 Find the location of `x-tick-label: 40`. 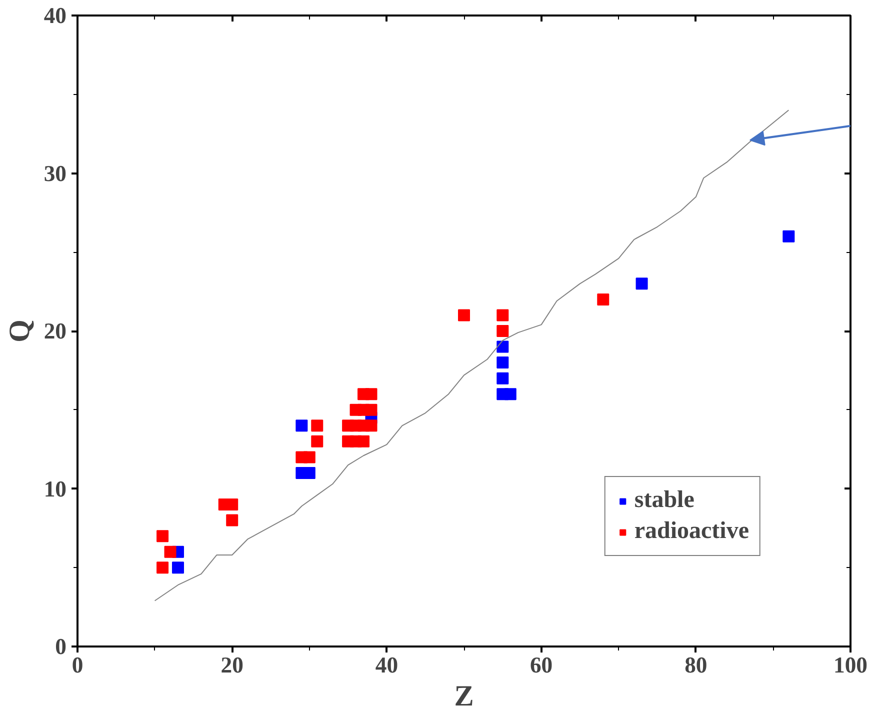

x-tick-label: 40 is located at coordinates (386, 665).